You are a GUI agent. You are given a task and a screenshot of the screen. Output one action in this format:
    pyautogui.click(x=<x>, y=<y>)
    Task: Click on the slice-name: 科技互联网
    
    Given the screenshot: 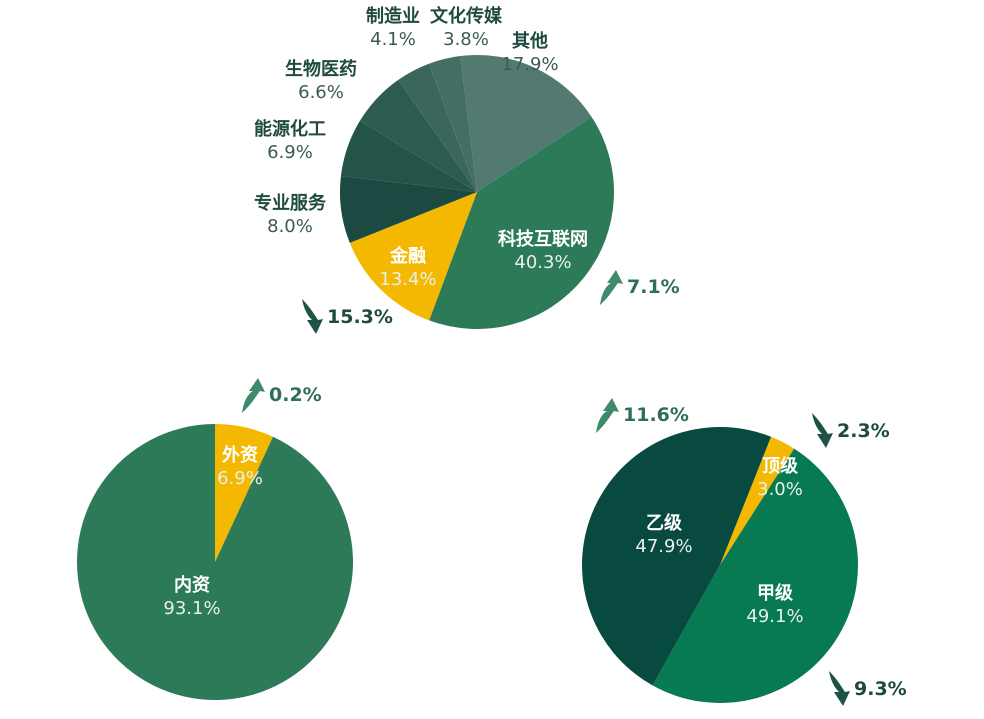 What is the action you would take?
    pyautogui.click(x=543, y=239)
    